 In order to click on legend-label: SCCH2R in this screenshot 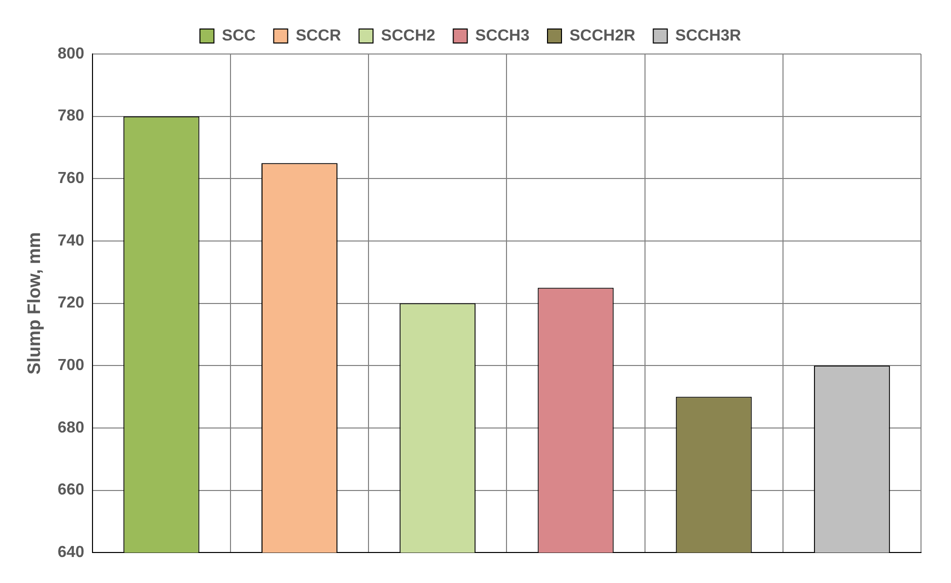, I will do `click(603, 35)`.